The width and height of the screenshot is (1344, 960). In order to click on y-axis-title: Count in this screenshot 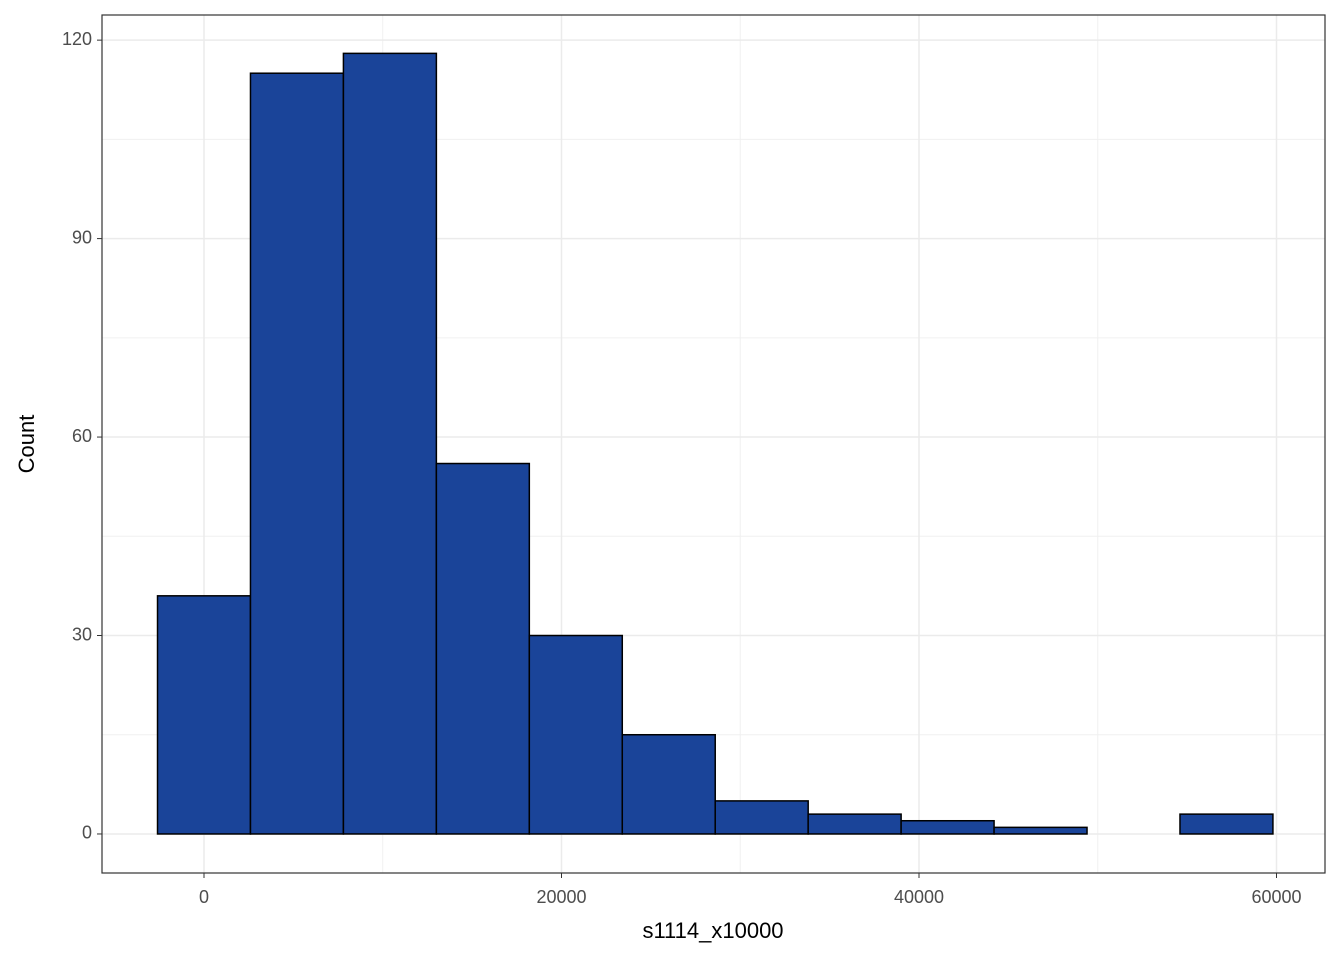, I will do `click(26, 444)`.